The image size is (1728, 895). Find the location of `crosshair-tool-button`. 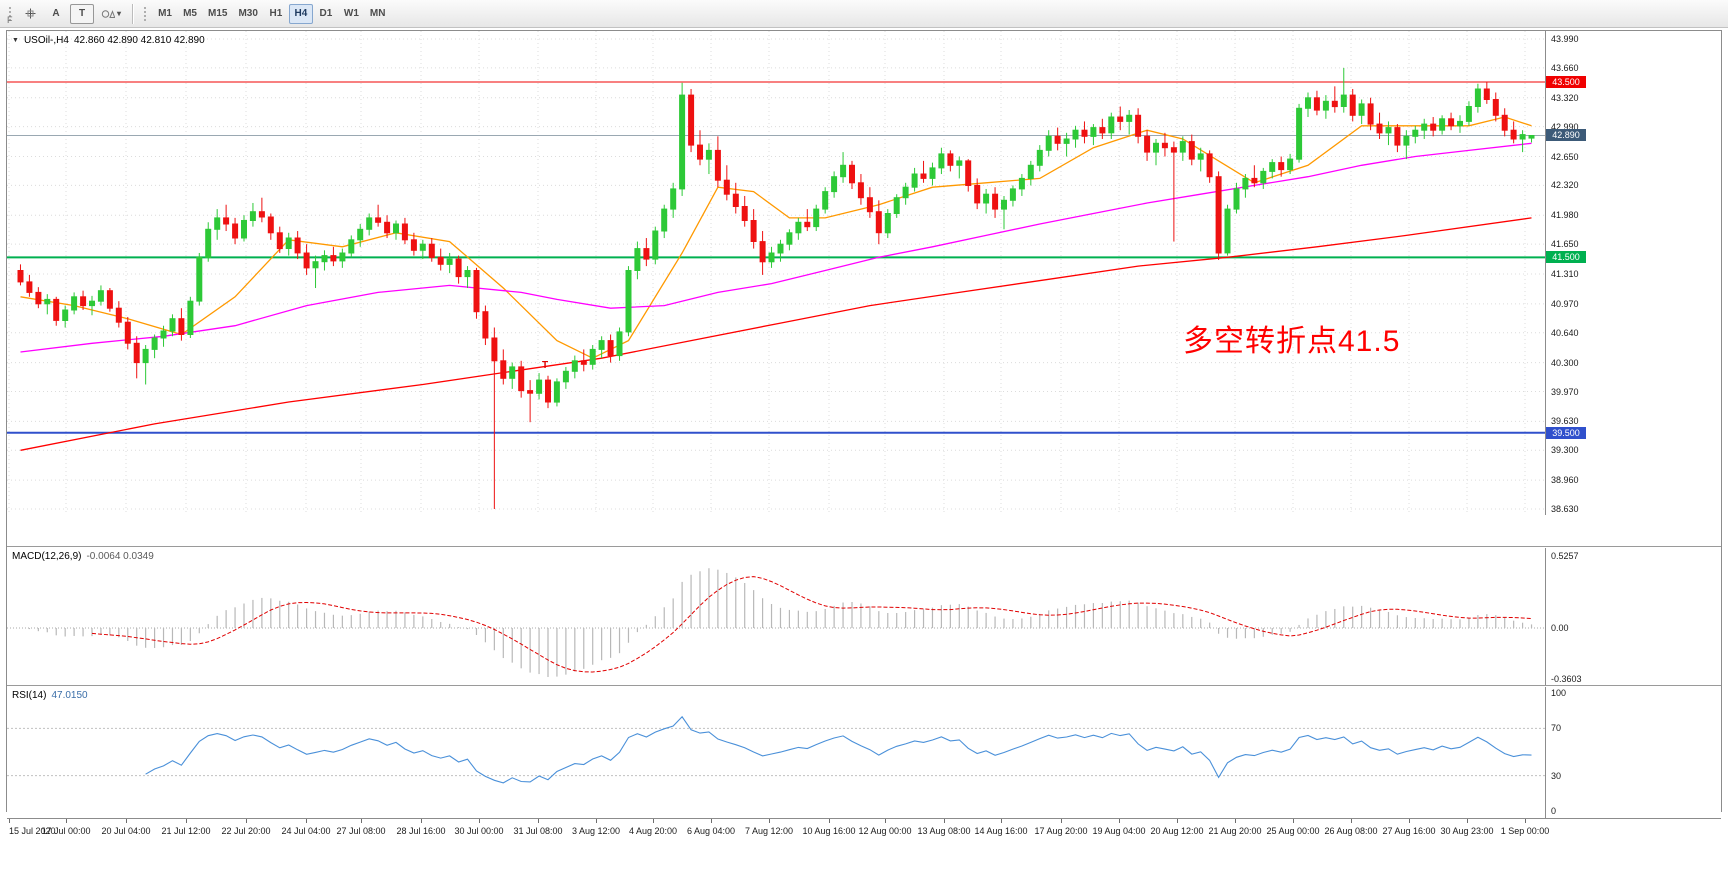

crosshair-tool-button is located at coordinates (30, 14).